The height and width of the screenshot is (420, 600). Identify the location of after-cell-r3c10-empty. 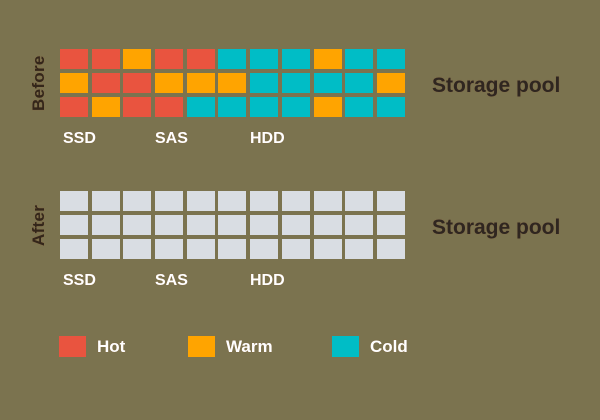
(359, 249).